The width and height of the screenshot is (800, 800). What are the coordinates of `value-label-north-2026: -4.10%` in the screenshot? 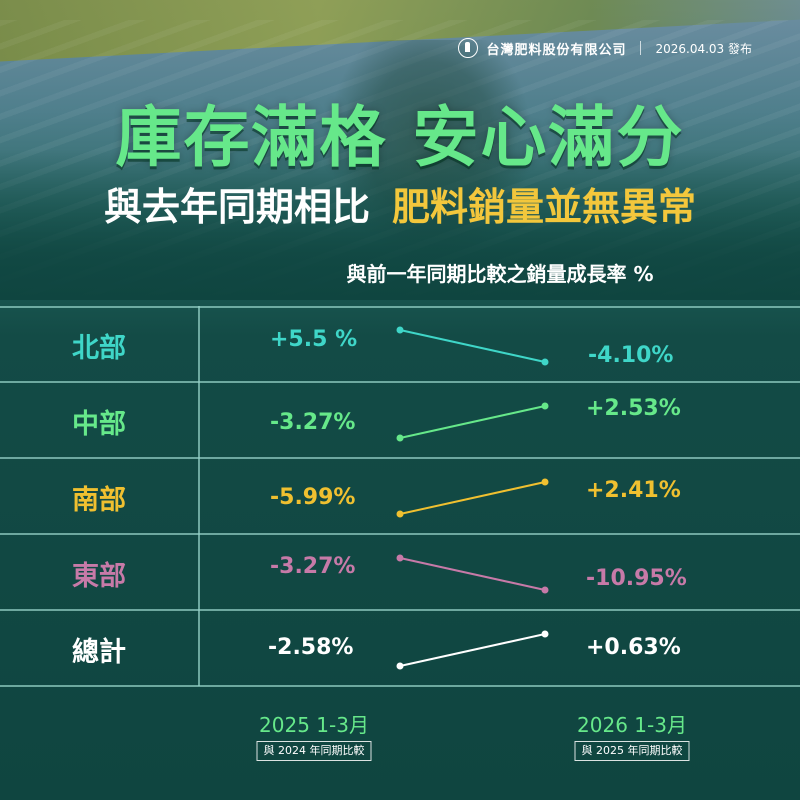 It's located at (631, 355).